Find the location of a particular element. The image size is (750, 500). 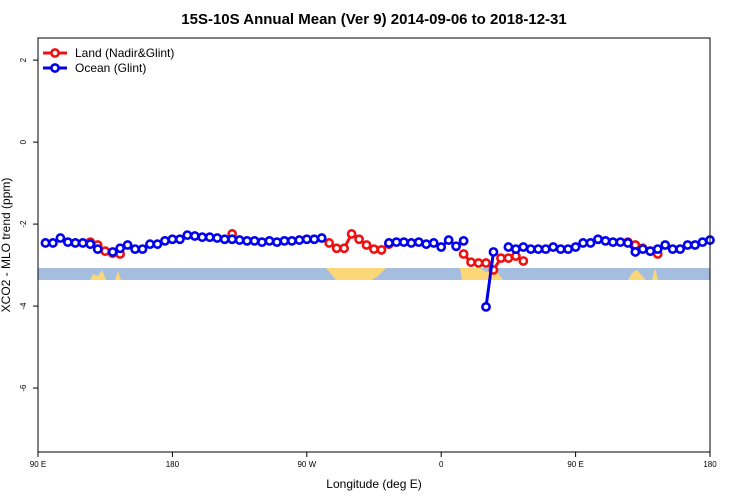

x-tick-label: 90 W is located at coordinates (306, 464).